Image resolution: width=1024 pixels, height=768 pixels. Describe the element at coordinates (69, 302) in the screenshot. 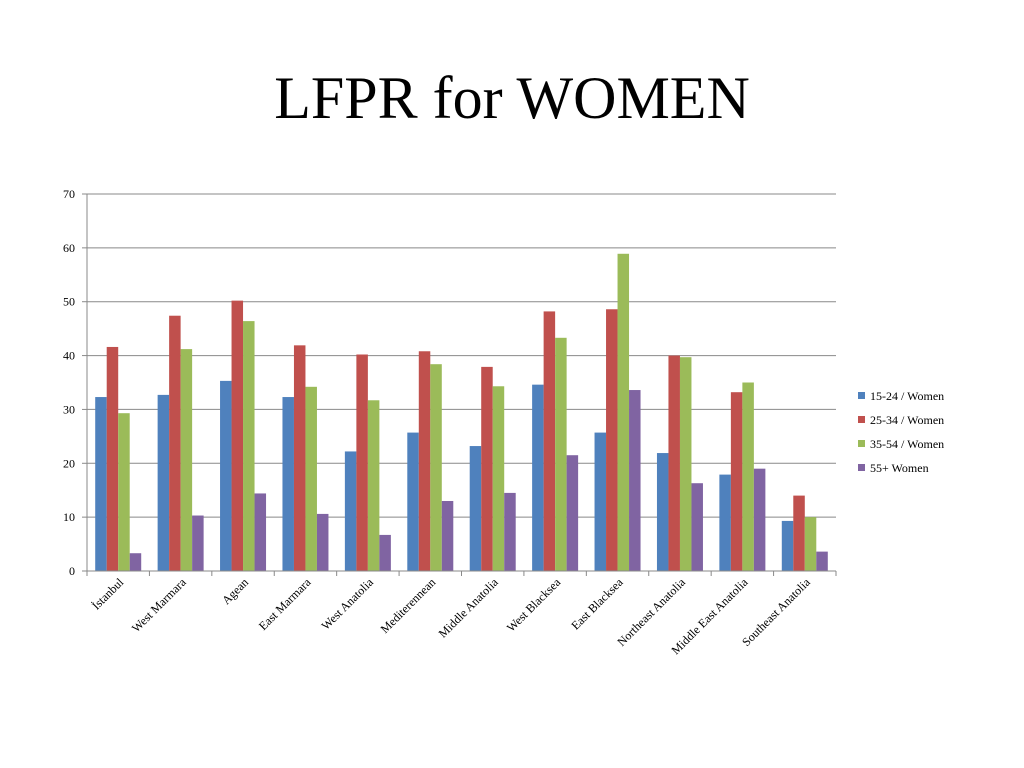

I see `y-tick-label: 50` at that location.